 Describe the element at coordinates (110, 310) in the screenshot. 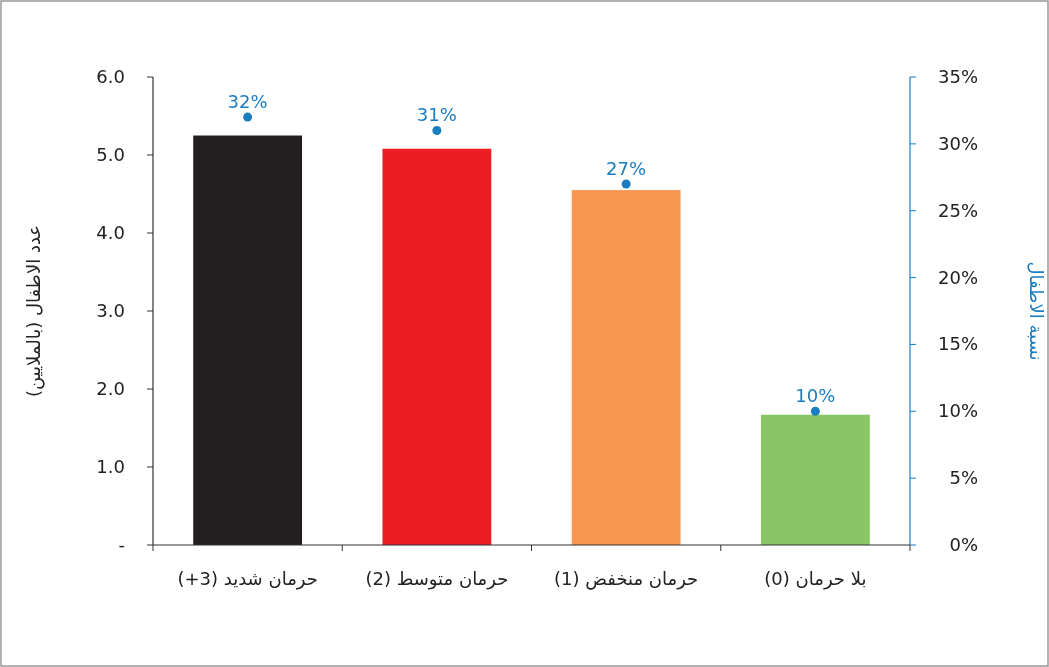

I see `y-tick-label: 3.0` at that location.